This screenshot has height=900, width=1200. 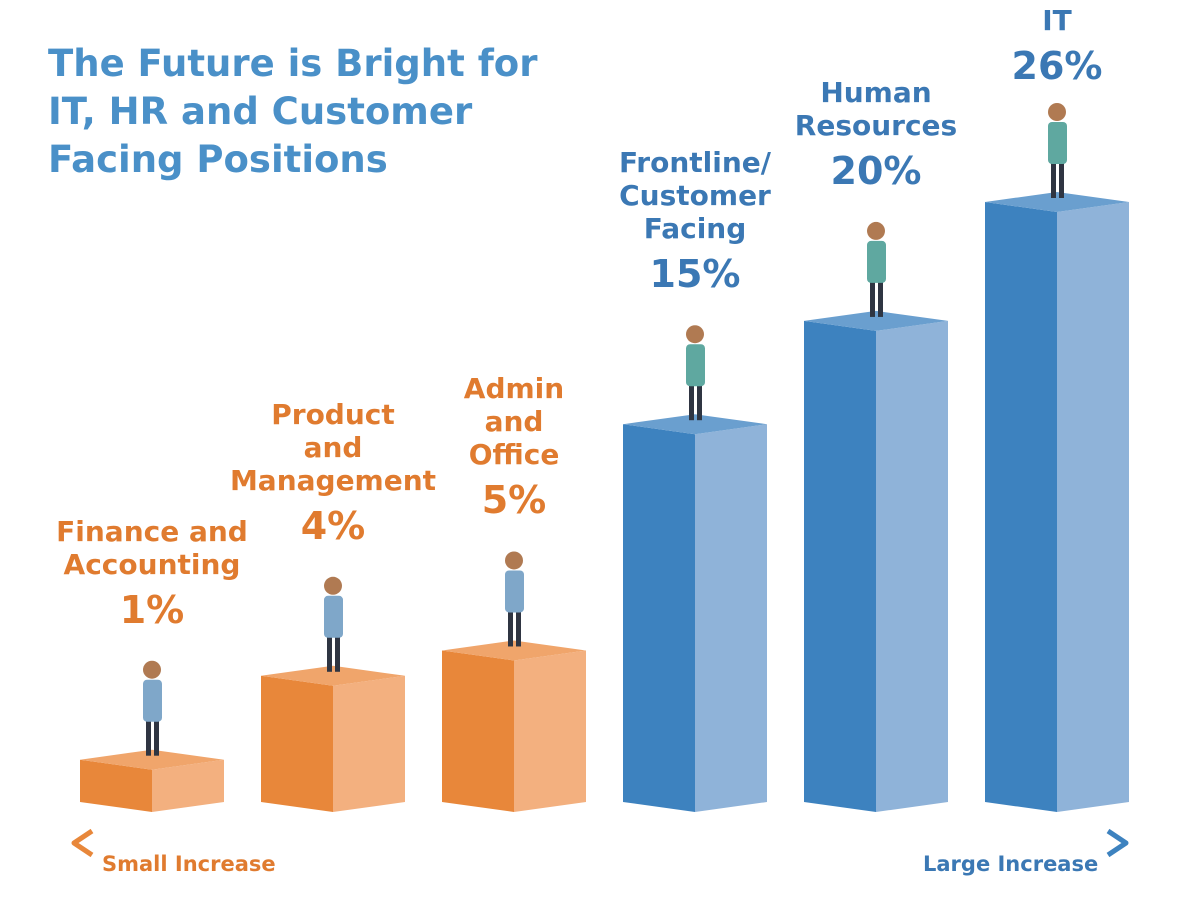 I want to click on axis-arrowhead-left, so click(x=82, y=843).